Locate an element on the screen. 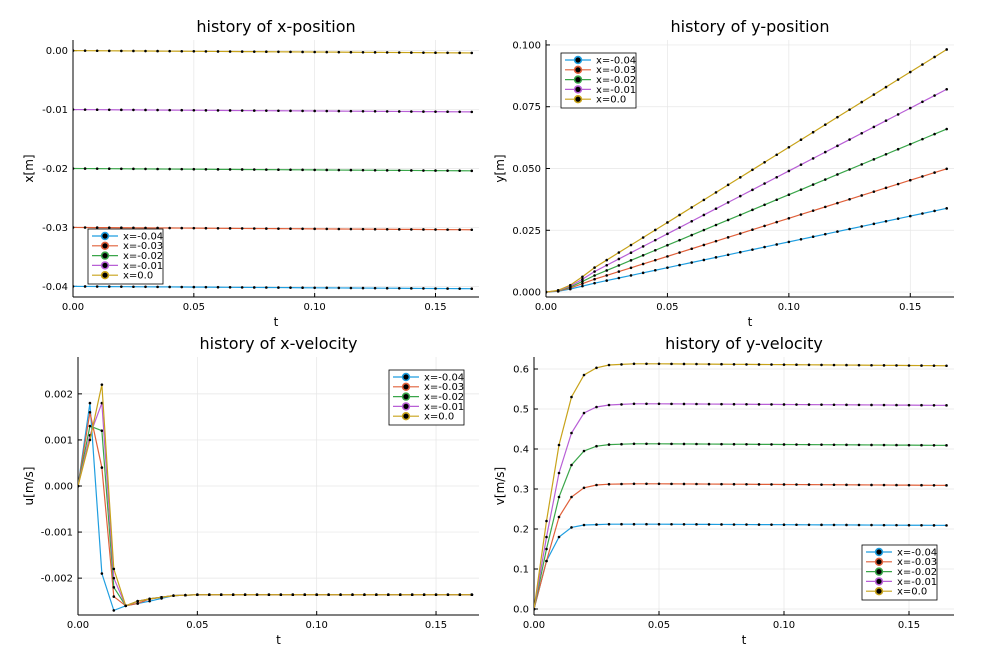  y-tick-label: 0.050 is located at coordinates (526, 169).